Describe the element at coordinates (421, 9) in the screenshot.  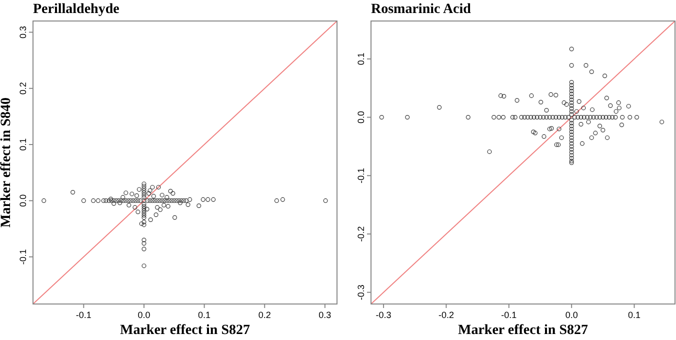
I see `chart-title: Rosmarinic Acid` at that location.